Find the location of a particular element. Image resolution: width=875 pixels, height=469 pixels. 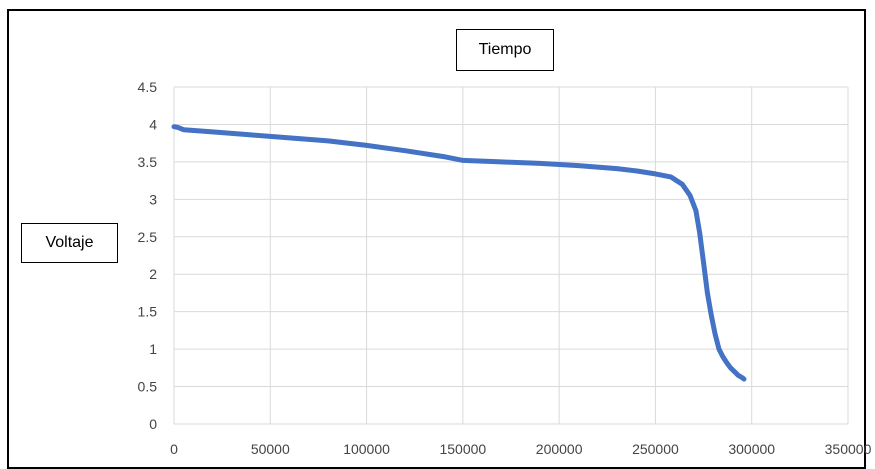

x-tick-label: 100000 is located at coordinates (366, 449).